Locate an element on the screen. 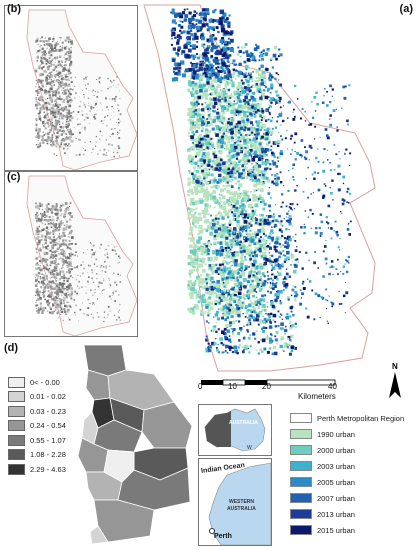 The width and height of the screenshot is (417, 550). legend-label: Perth Metropolitan Region is located at coordinates (361, 418).